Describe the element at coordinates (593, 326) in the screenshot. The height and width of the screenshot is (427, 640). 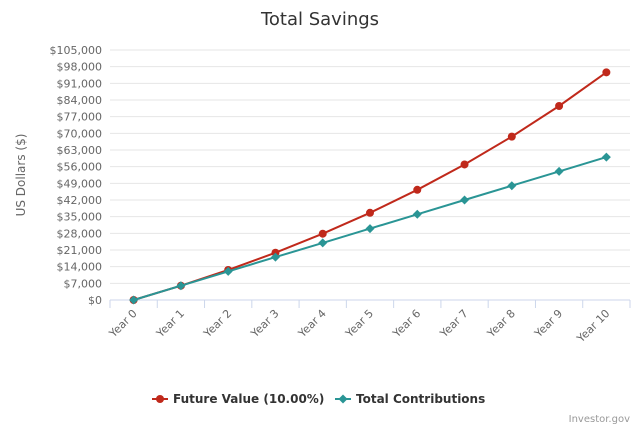
I see `x-tick-label: Year 10` at that location.